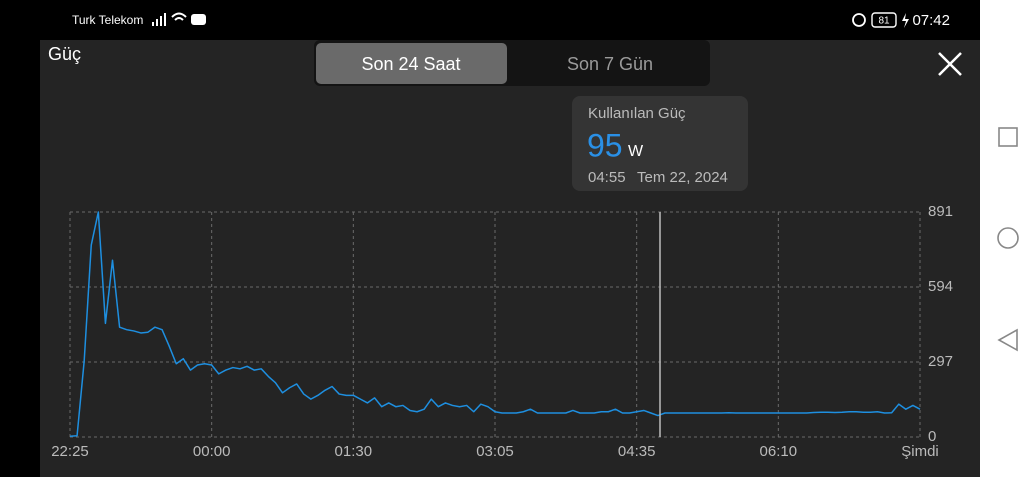  Describe the element at coordinates (932, 436) in the screenshot. I see `y-tick-label: 0` at that location.